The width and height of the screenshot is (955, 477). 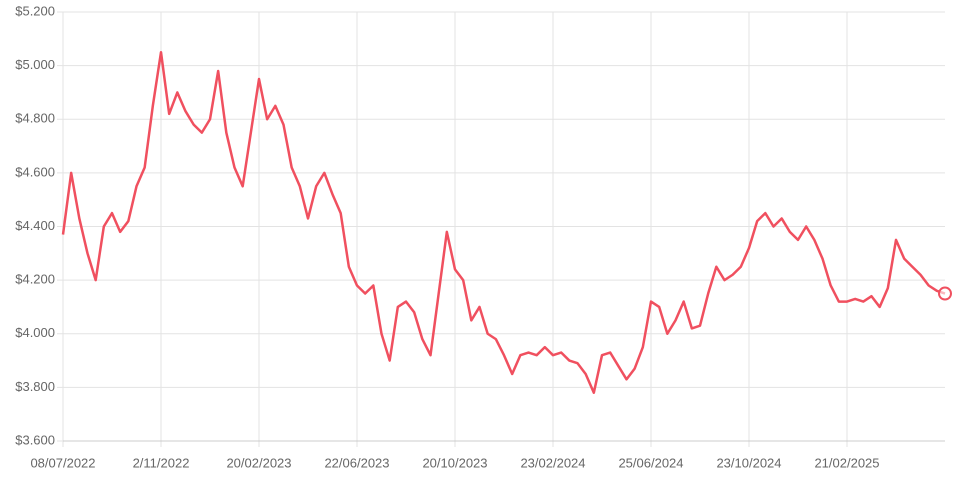 What do you see at coordinates (35, 118) in the screenshot?
I see `y-tick-label: $4.800` at bounding box center [35, 118].